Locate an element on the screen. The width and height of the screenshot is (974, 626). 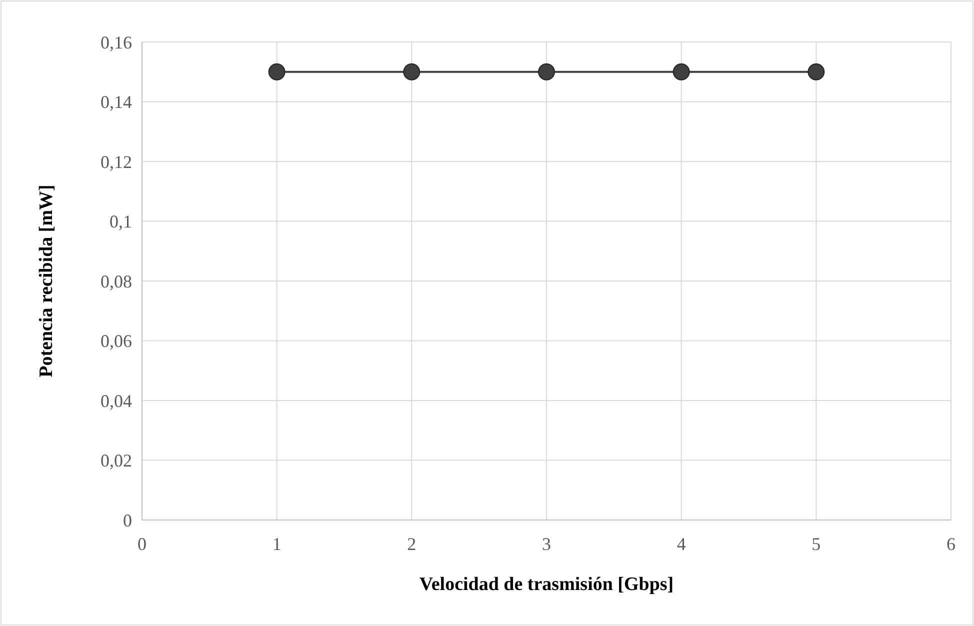
x-tick-label: 0 is located at coordinates (142, 544).